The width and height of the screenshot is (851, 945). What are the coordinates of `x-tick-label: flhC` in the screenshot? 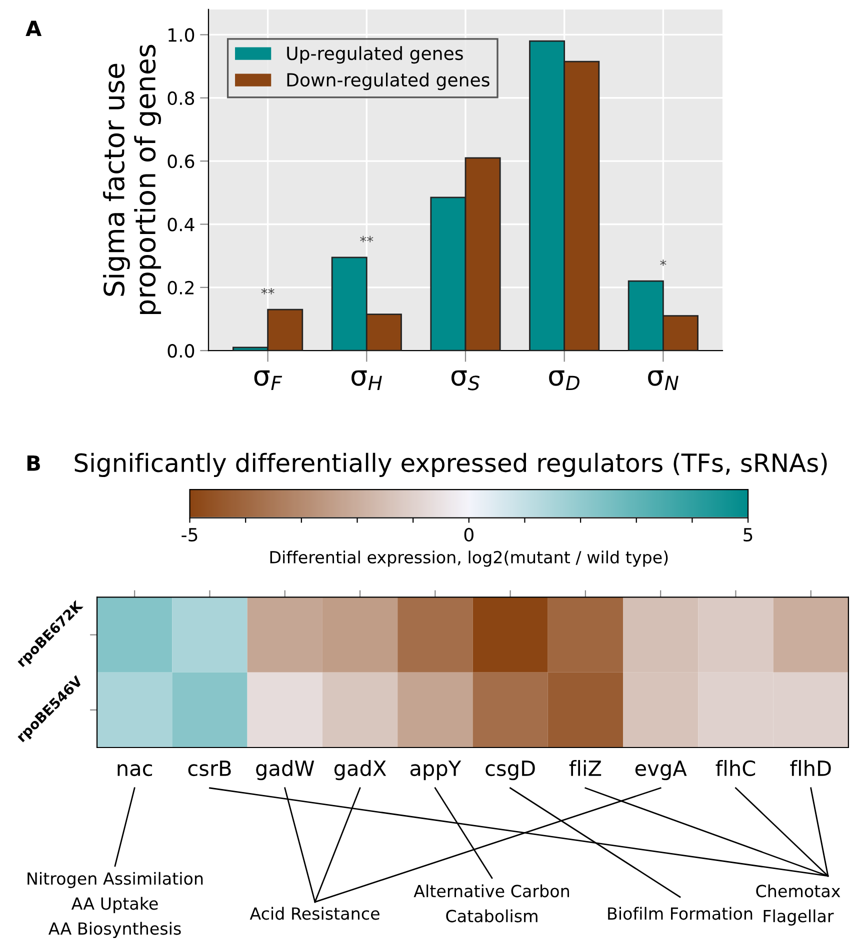 It's located at (736, 768).